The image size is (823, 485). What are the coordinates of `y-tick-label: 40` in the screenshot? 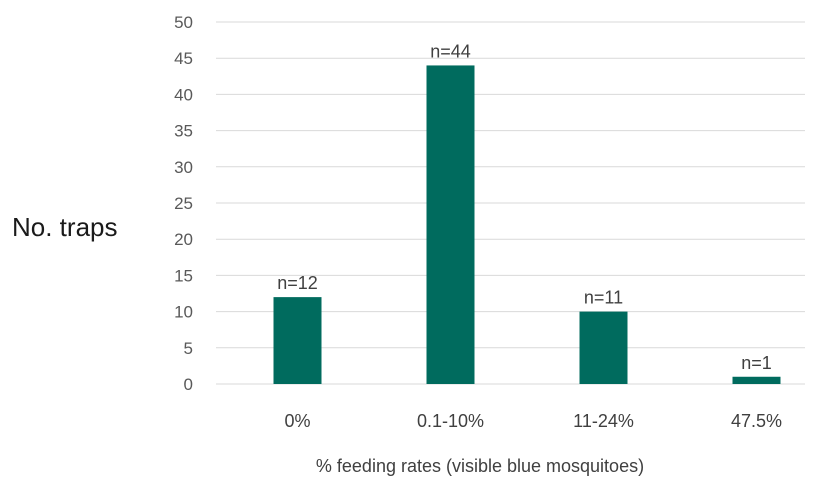 It's located at (183, 94).